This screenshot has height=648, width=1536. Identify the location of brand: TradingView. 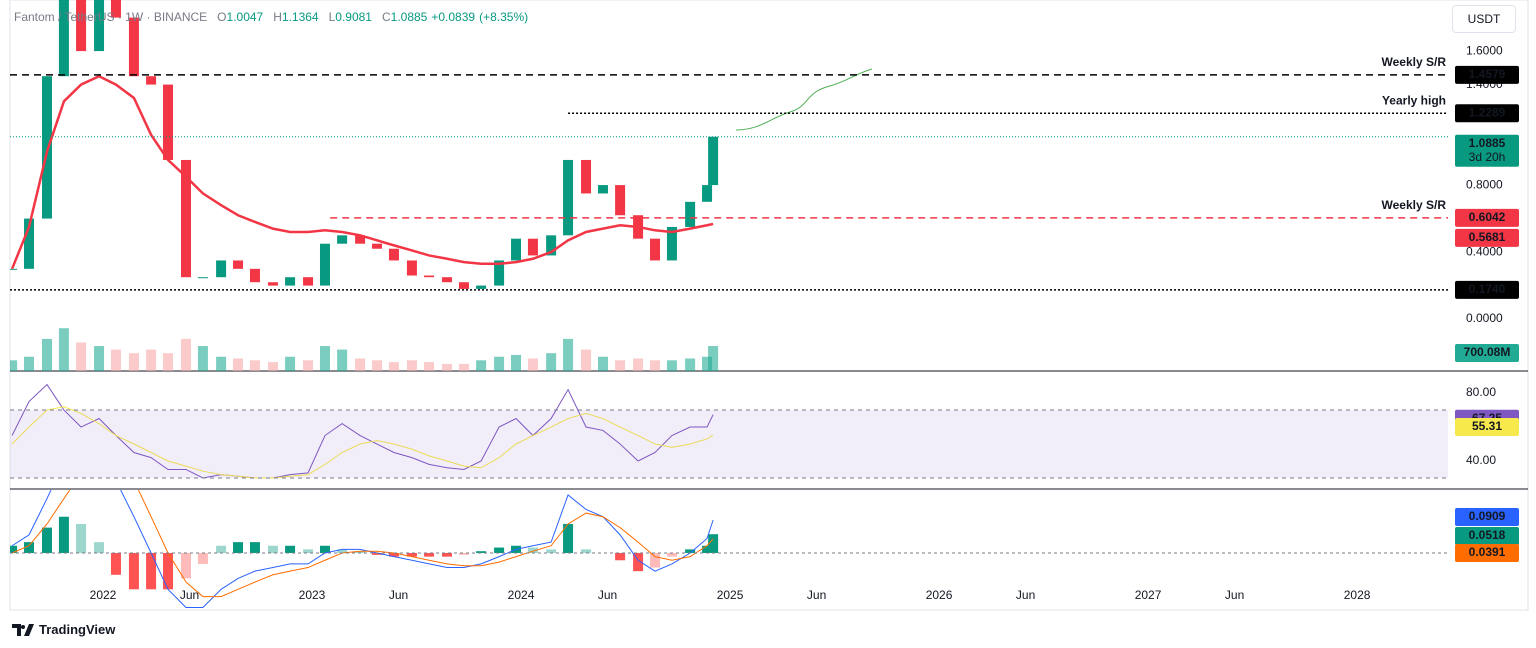
(63, 629).